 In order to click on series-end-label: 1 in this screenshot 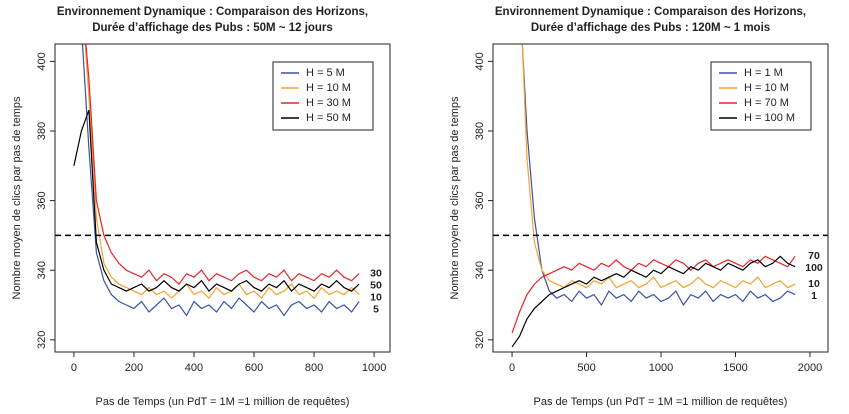, I will do `click(814, 296)`.